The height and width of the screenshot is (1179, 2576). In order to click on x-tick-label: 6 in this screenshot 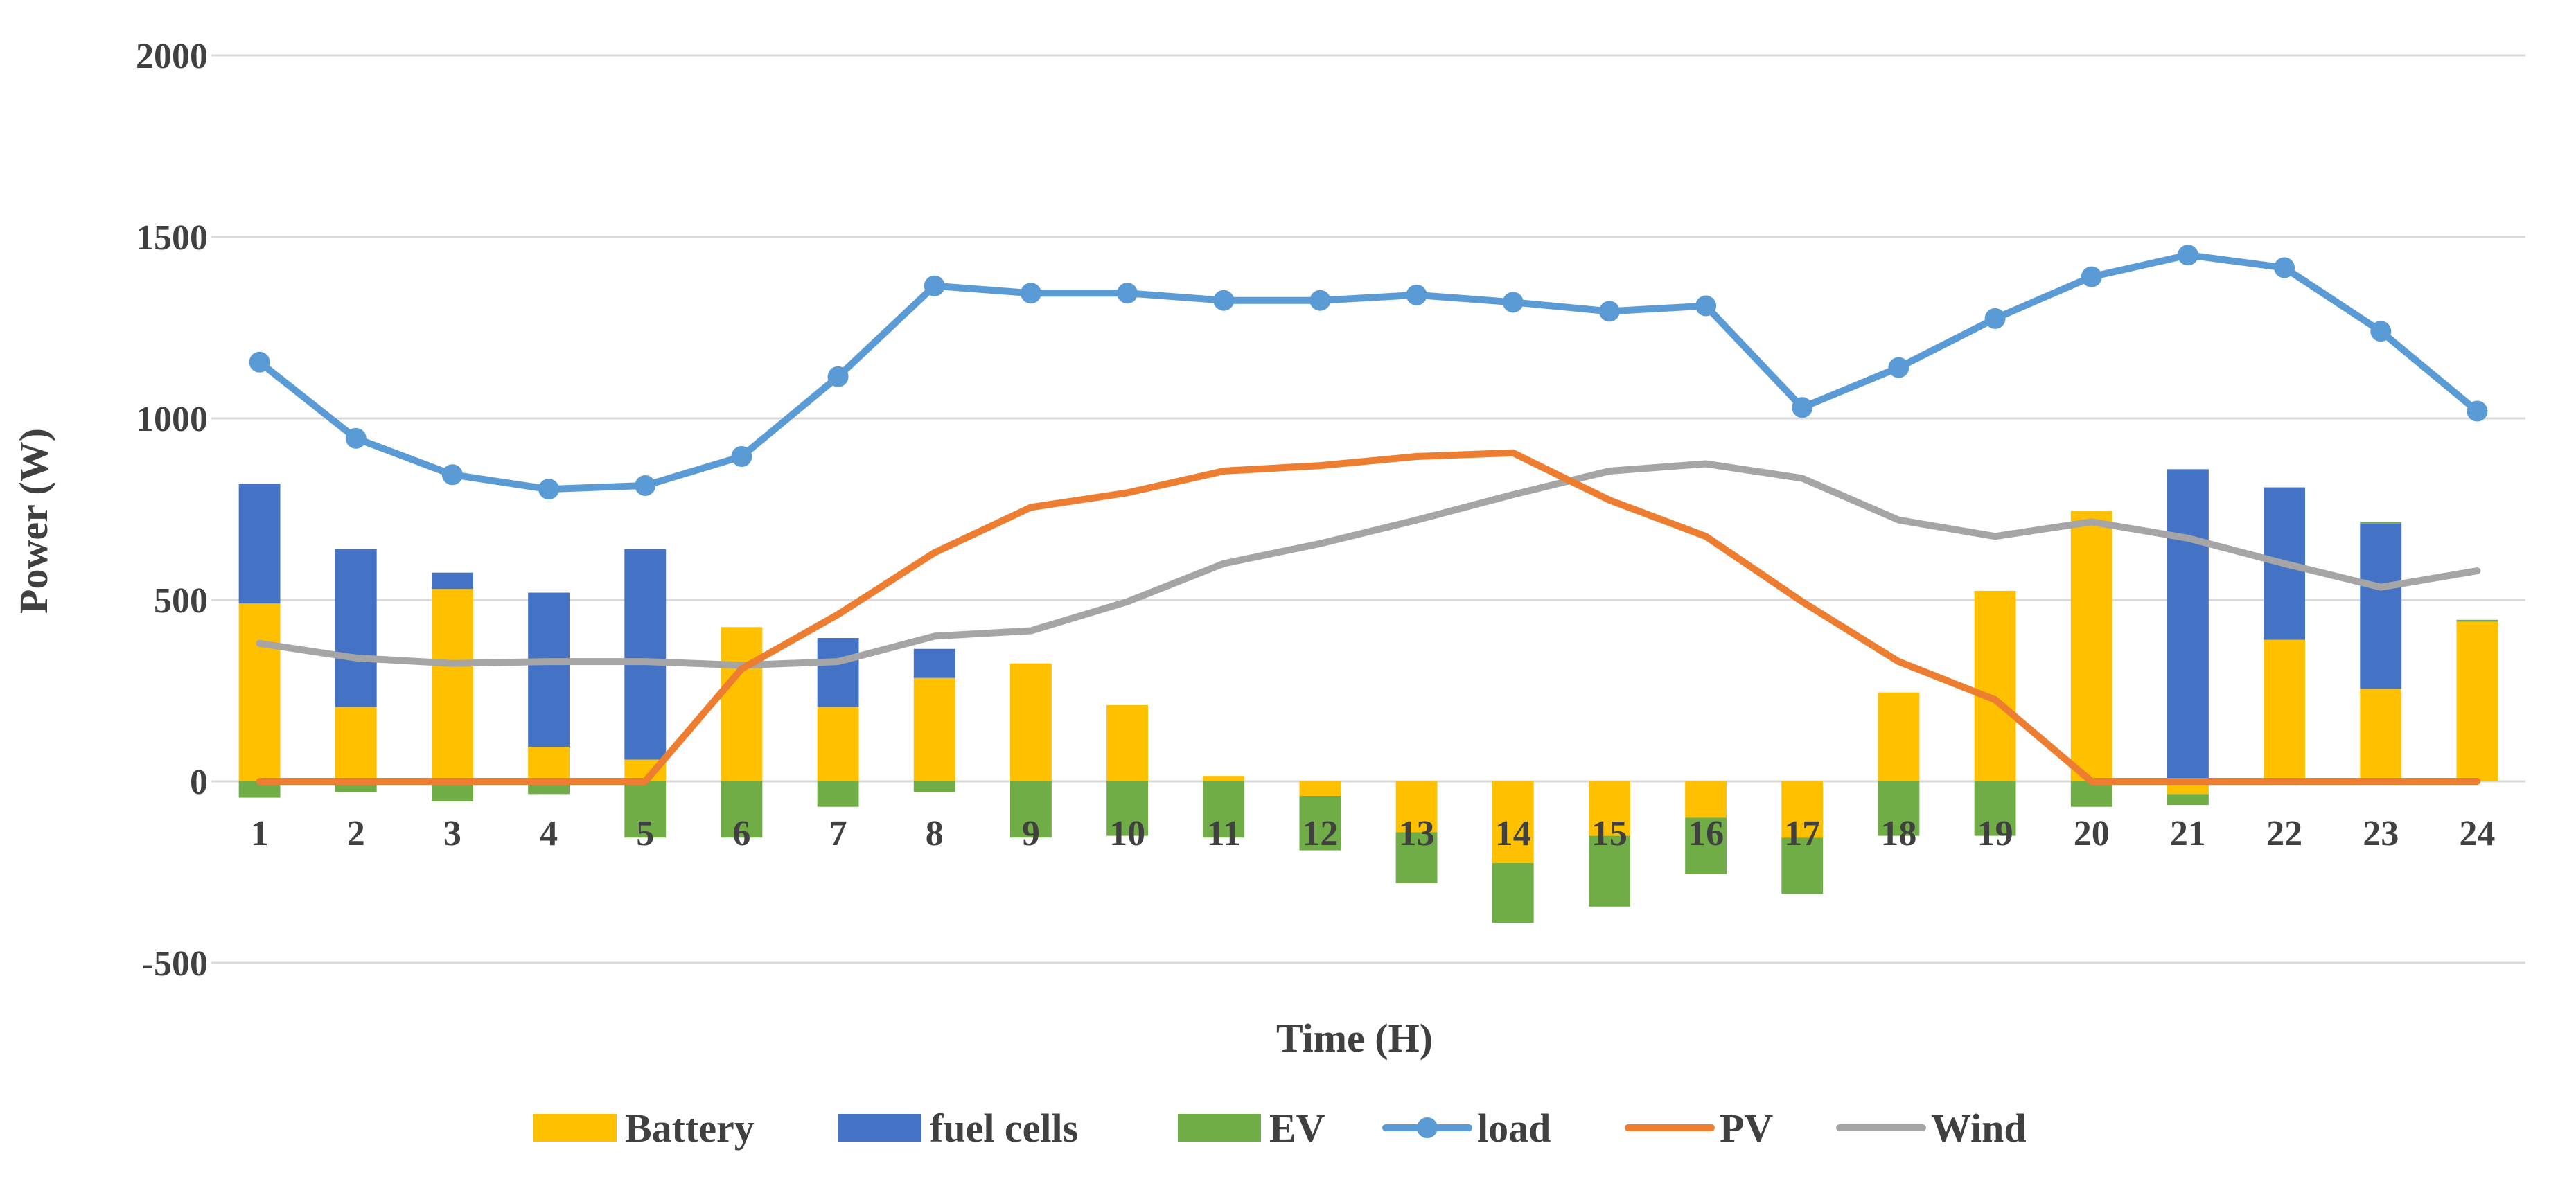, I will do `click(741, 833)`.